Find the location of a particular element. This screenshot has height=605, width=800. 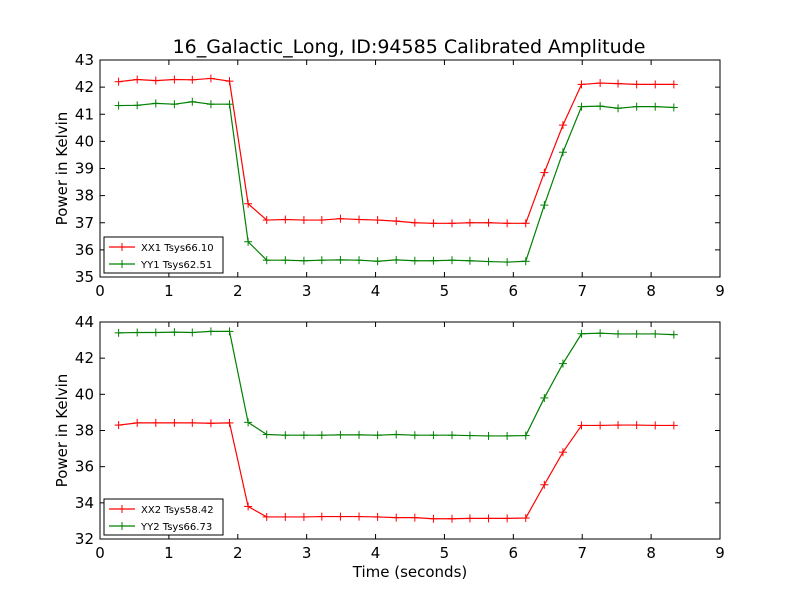

y-tick-label: 36 is located at coordinates (84, 467).